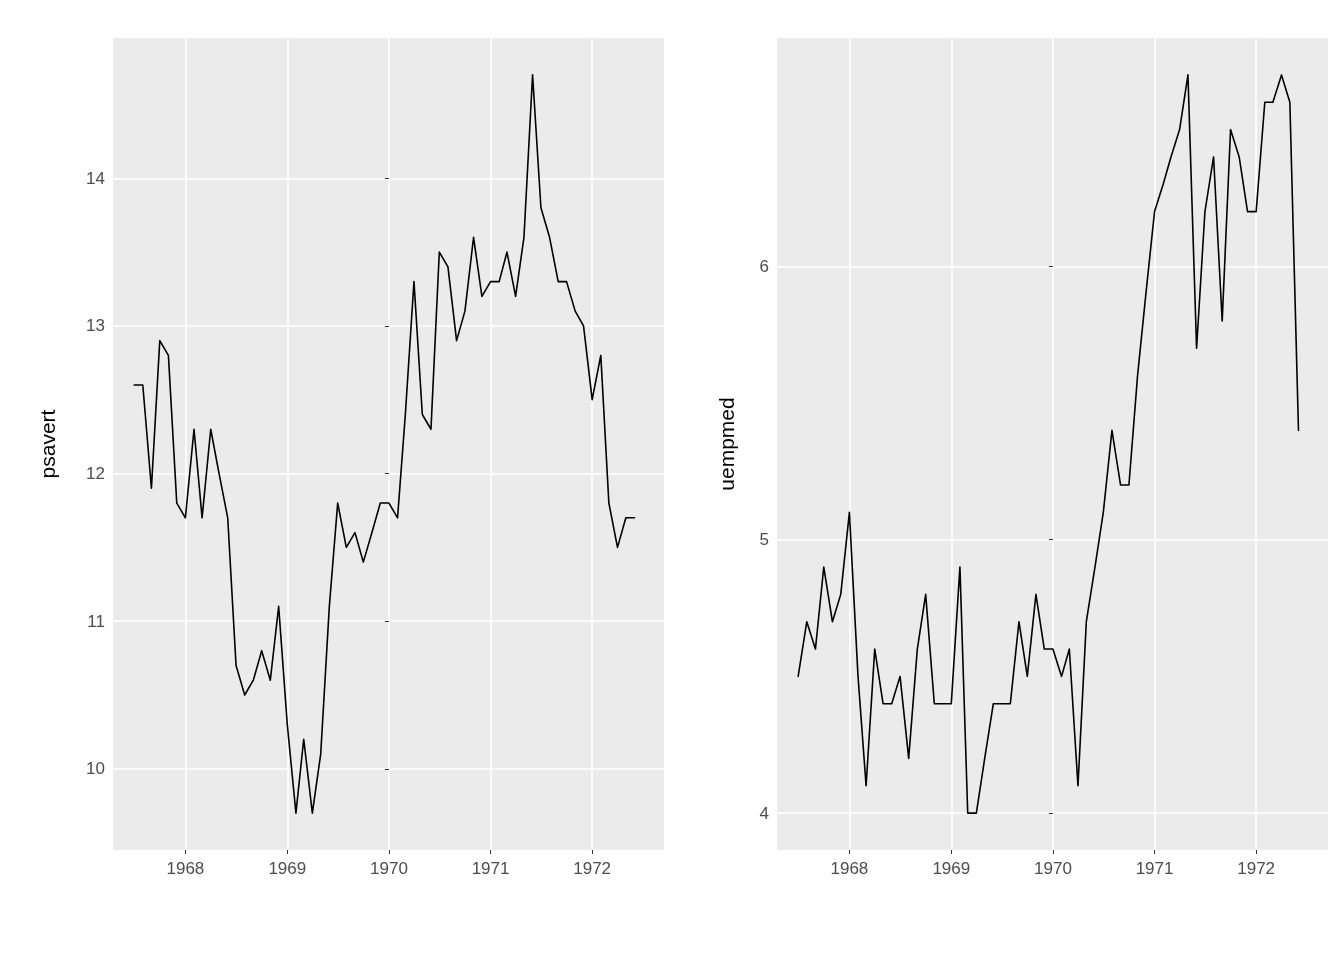 This screenshot has height=960, width=1344. What do you see at coordinates (47, 444) in the screenshot?
I see `y-axis-title: psavert` at bounding box center [47, 444].